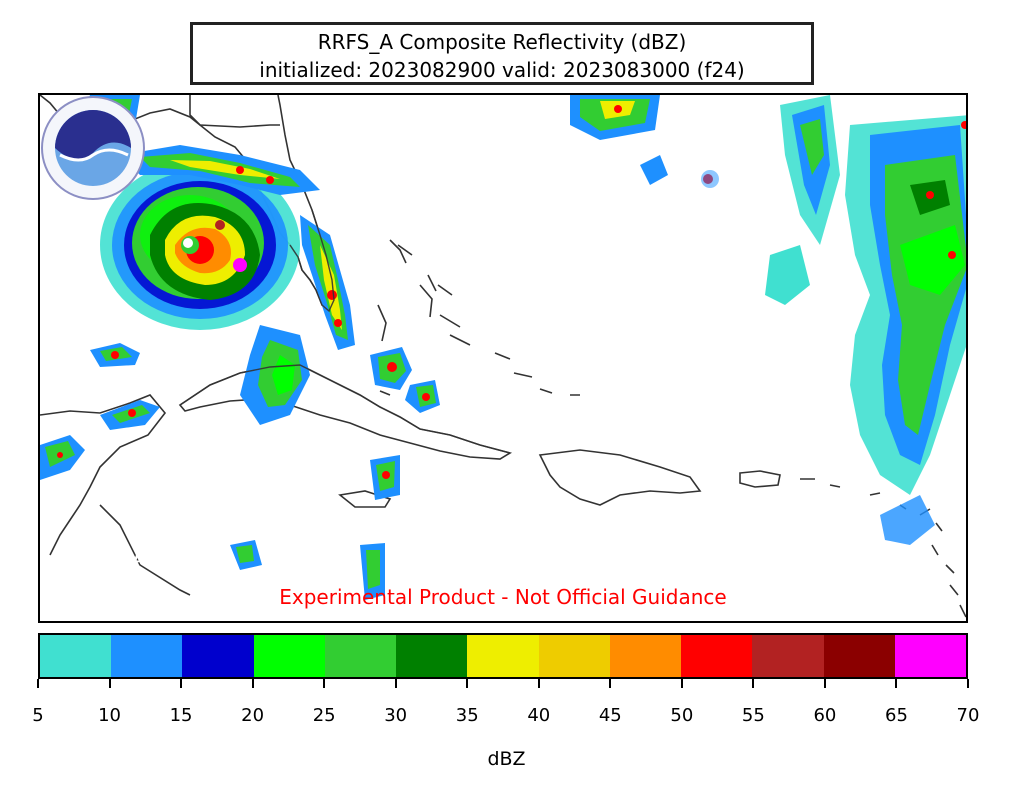  I want to click on colorbar-tick-label: 50, so click(682, 715).